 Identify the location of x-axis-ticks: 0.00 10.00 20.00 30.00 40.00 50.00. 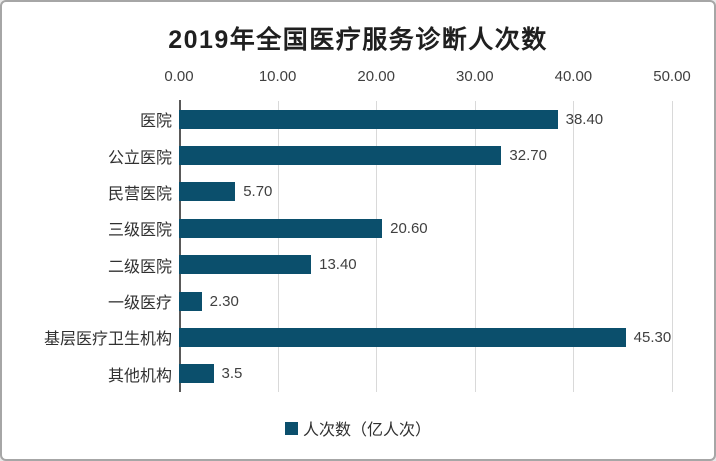
(427, 77).